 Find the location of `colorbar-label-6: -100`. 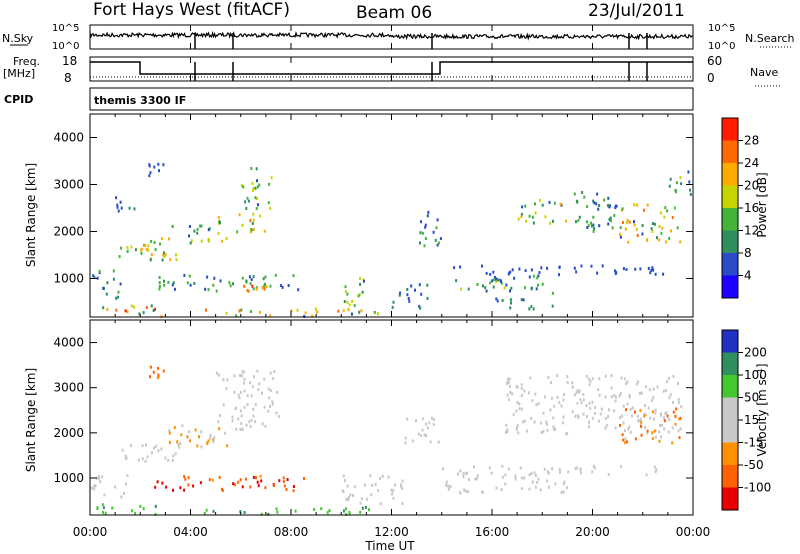

colorbar-label-6: -100 is located at coordinates (757, 488).